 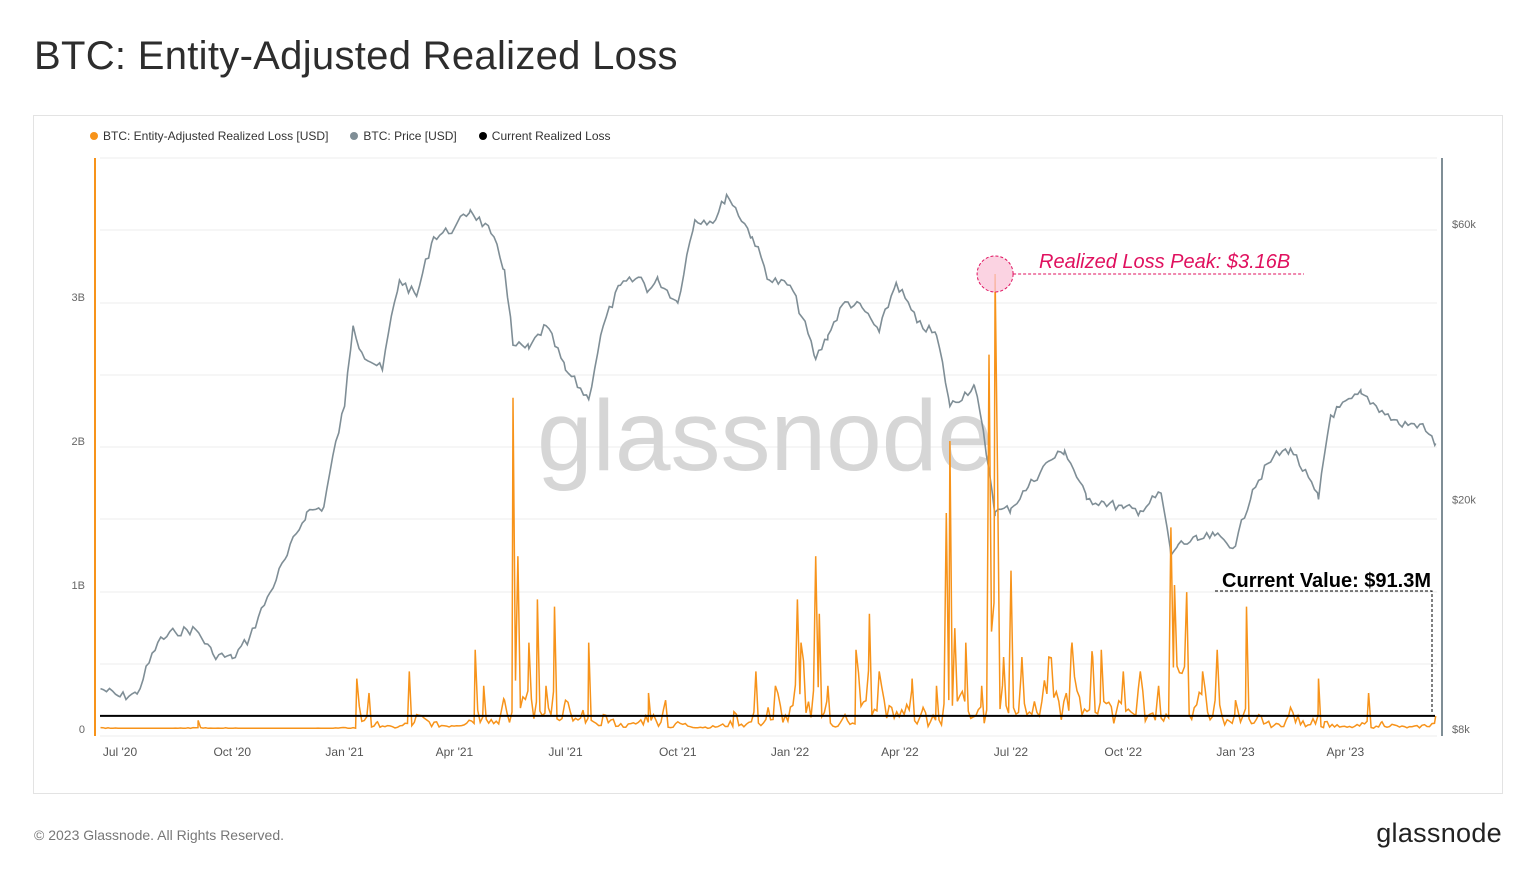 I want to click on x-tick-label: Oct '21, so click(x=678, y=752).